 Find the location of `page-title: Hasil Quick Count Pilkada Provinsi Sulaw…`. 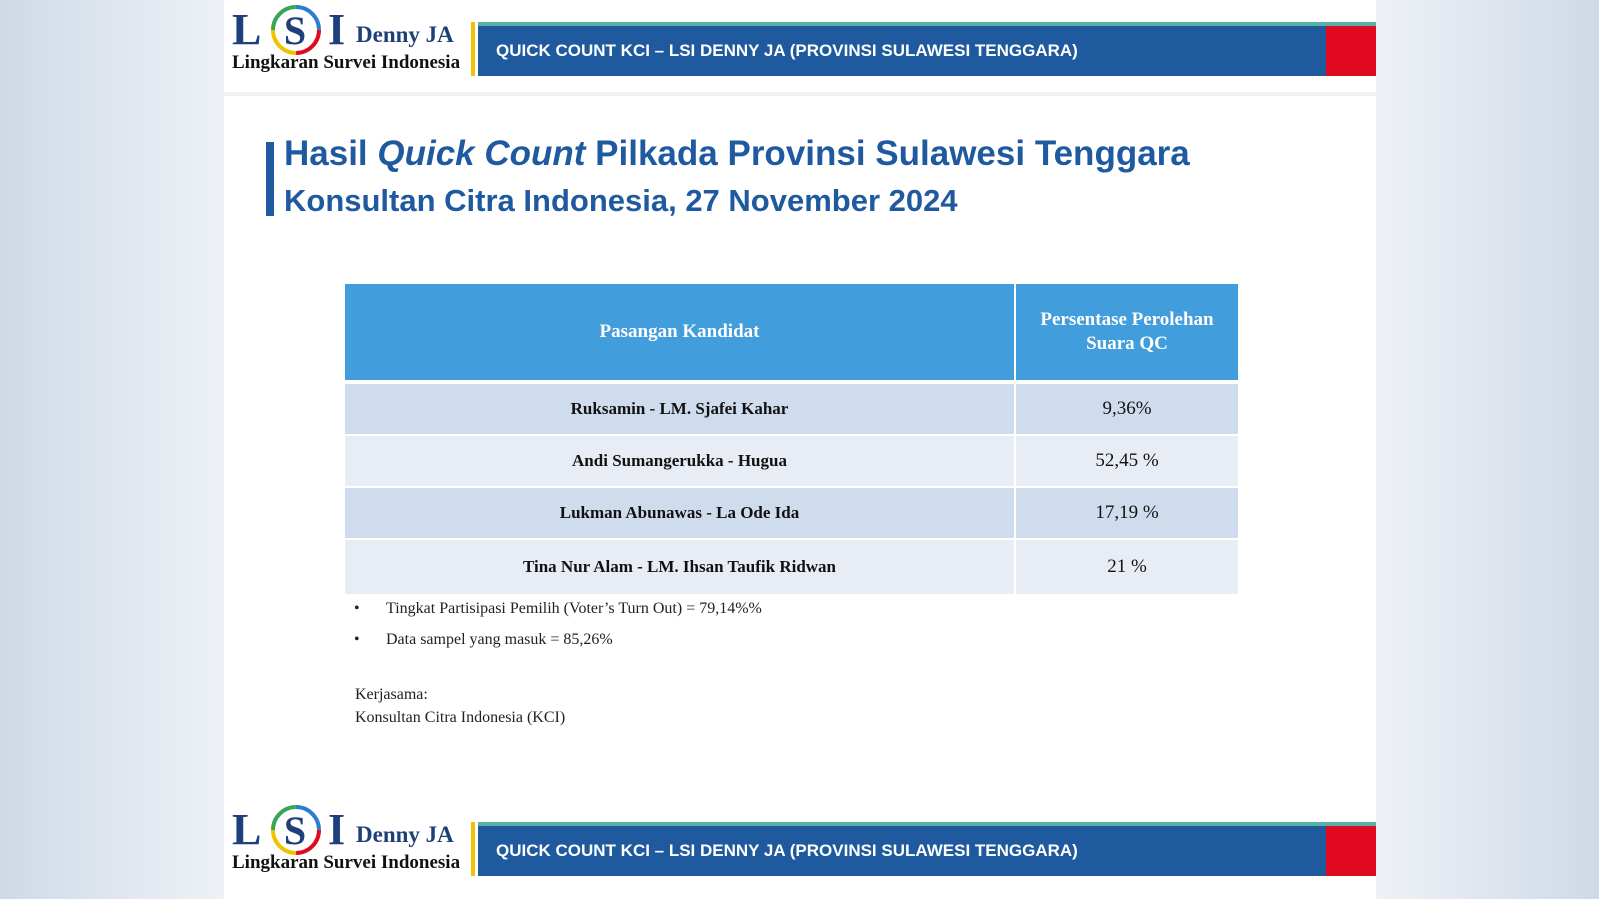

page-title: Hasil Quick Count Pilkada Provinsi Sulaw… is located at coordinates (737, 153).